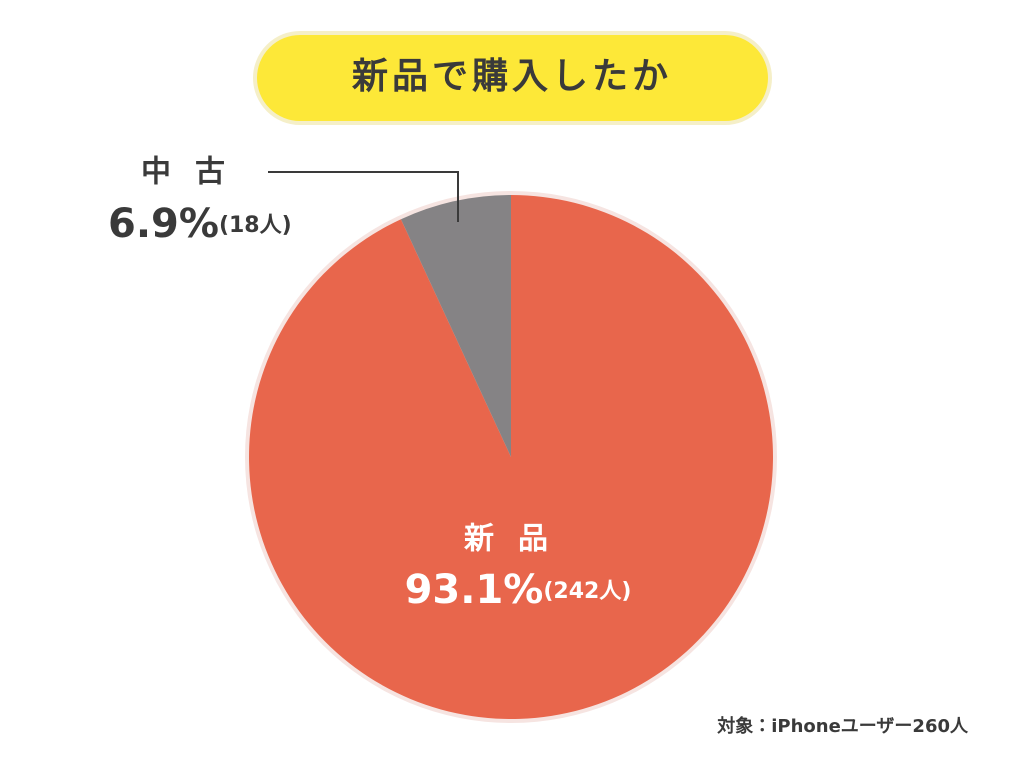 This screenshot has height=768, width=1024. I want to click on value-label-group: 6.9%(18人), so click(200, 224).